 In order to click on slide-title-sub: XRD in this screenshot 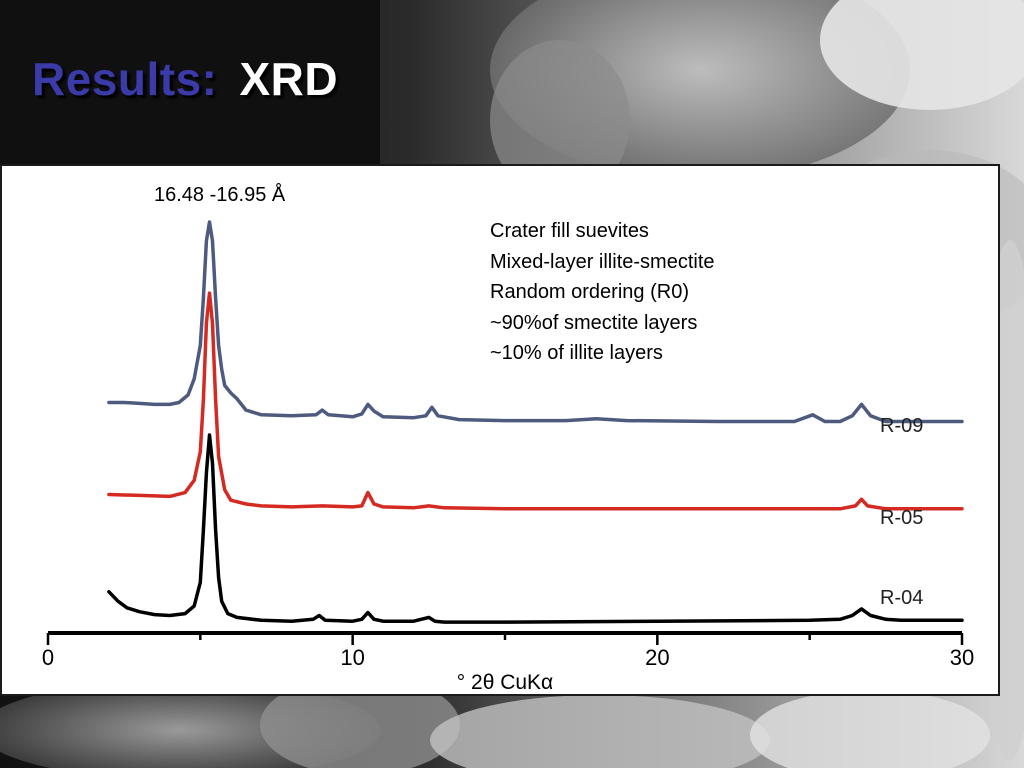, I will do `click(289, 79)`.